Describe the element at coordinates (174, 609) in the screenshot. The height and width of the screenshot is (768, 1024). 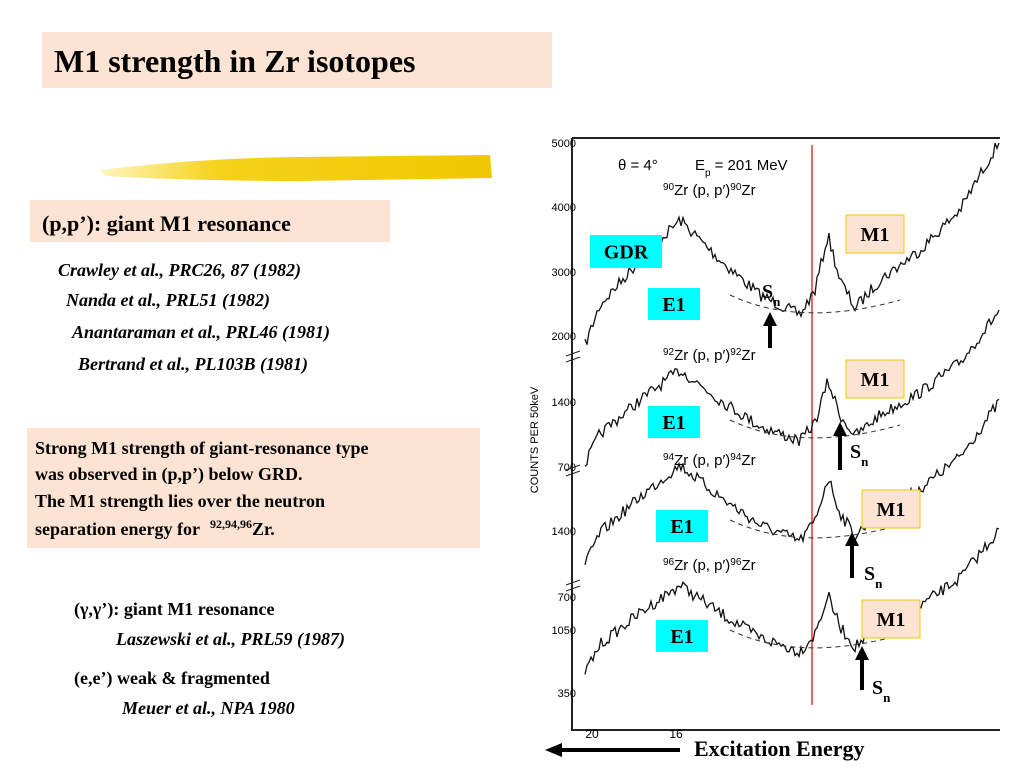
I see `section-heading: (γ,γ’): giant M1 resonance` at that location.